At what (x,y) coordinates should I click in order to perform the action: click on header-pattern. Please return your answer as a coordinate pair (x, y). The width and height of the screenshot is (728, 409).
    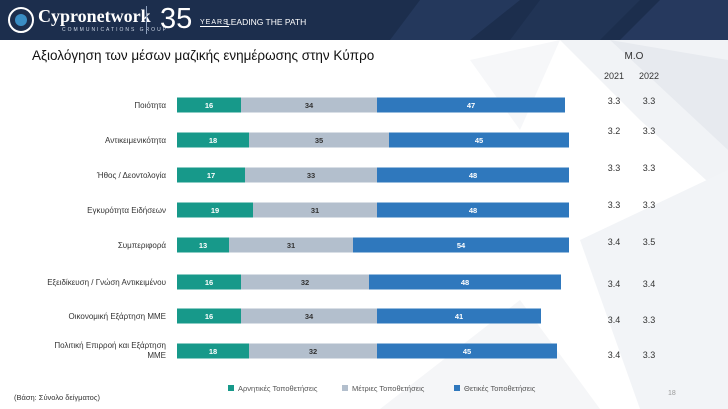
    Looking at the image, I should click on (559, 20).